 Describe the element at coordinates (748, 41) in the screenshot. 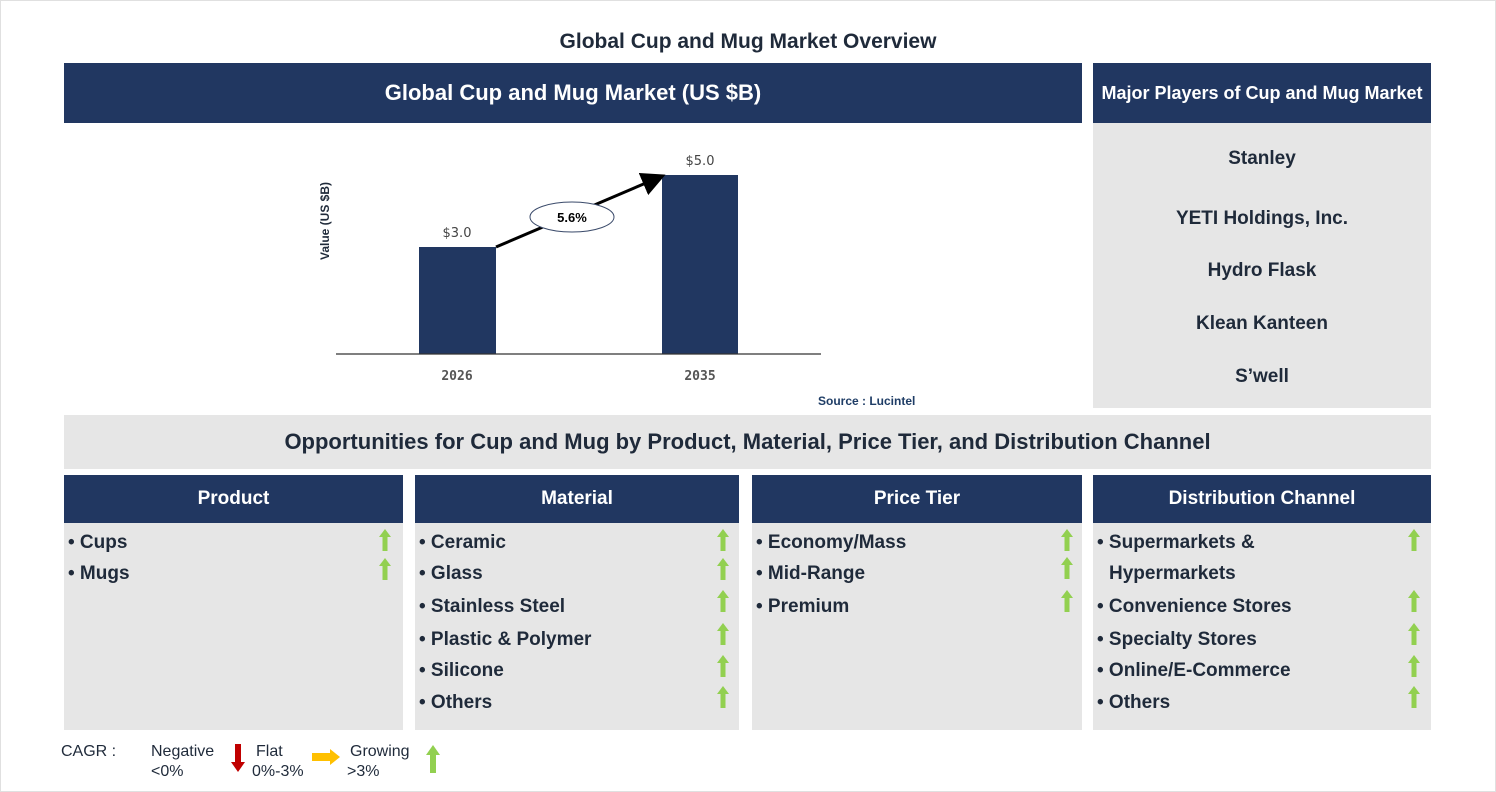

I see `page-title: Global Cup and Mug Market Overview` at that location.